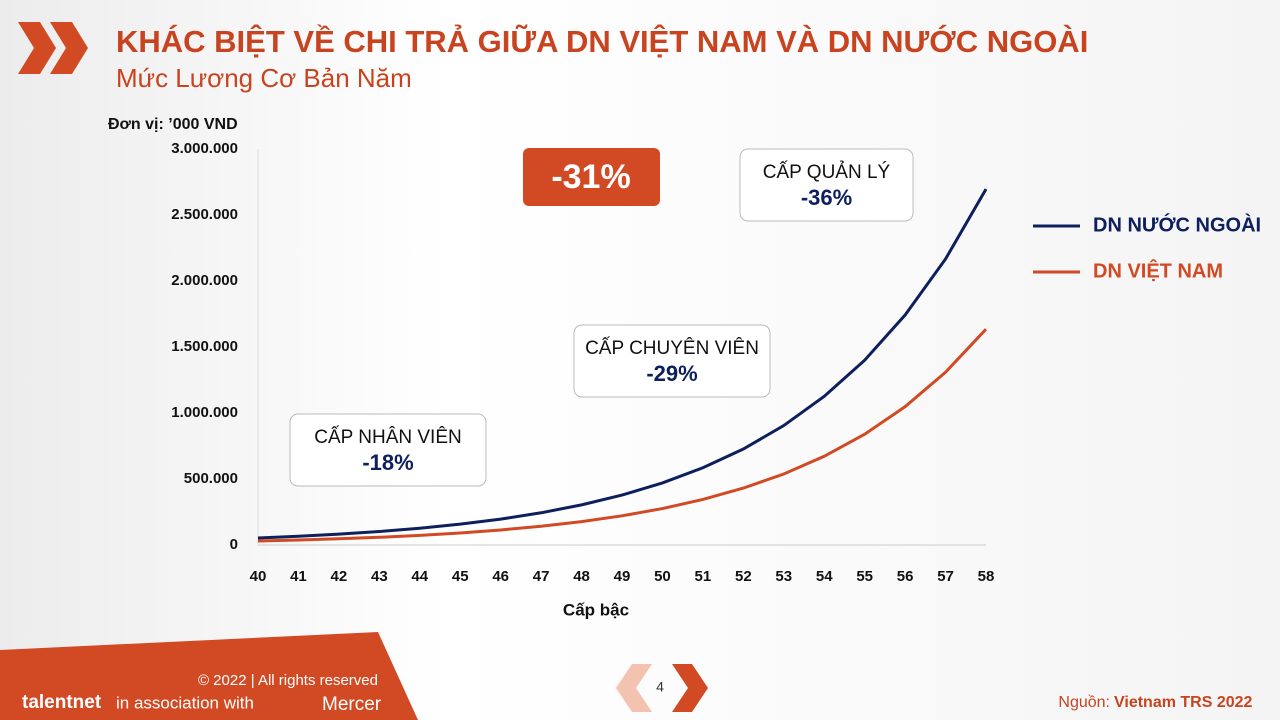 This screenshot has width=1280, height=720. What do you see at coordinates (62, 702) in the screenshot?
I see `brand: talentnet` at bounding box center [62, 702].